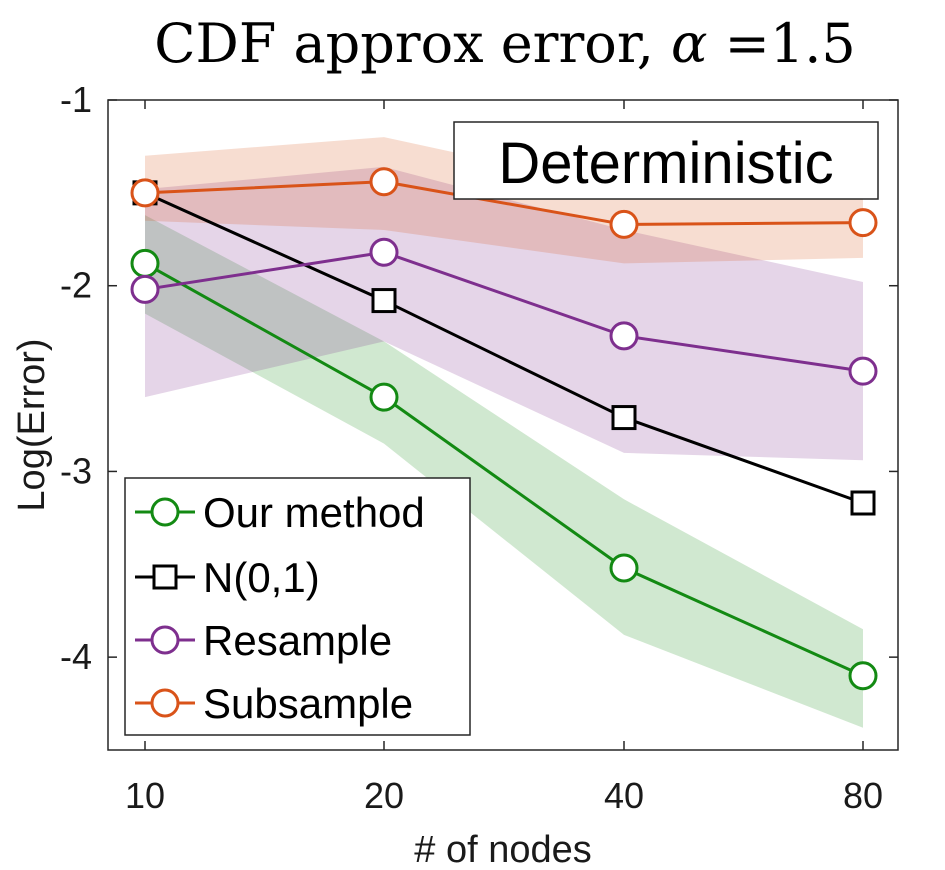 The height and width of the screenshot is (870, 945). Describe the element at coordinates (412, 43) in the screenshot. I see `chart-title-main: CDF approx error,` at that location.